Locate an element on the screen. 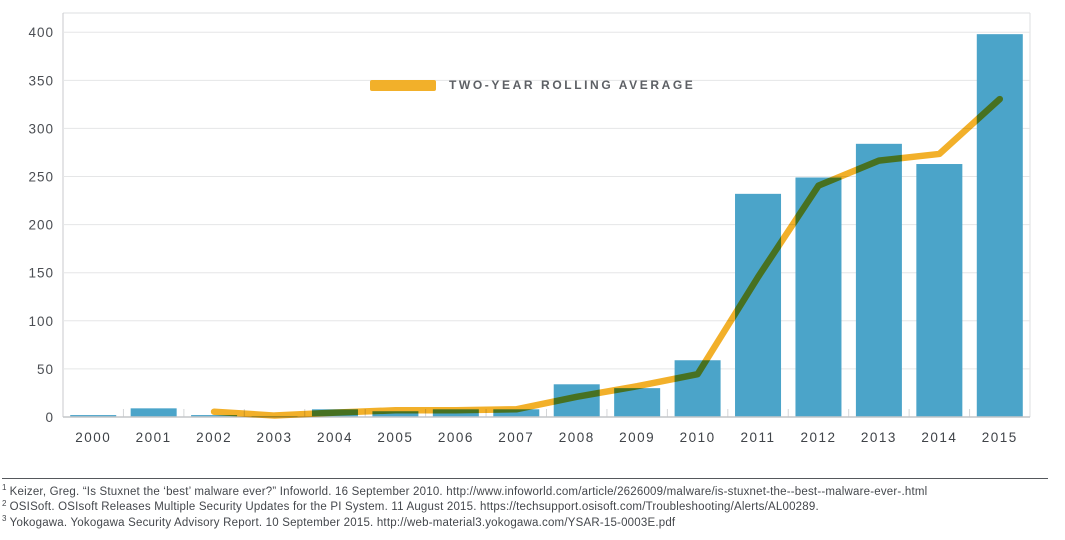  x-axis-label: 2009 is located at coordinates (637, 437).